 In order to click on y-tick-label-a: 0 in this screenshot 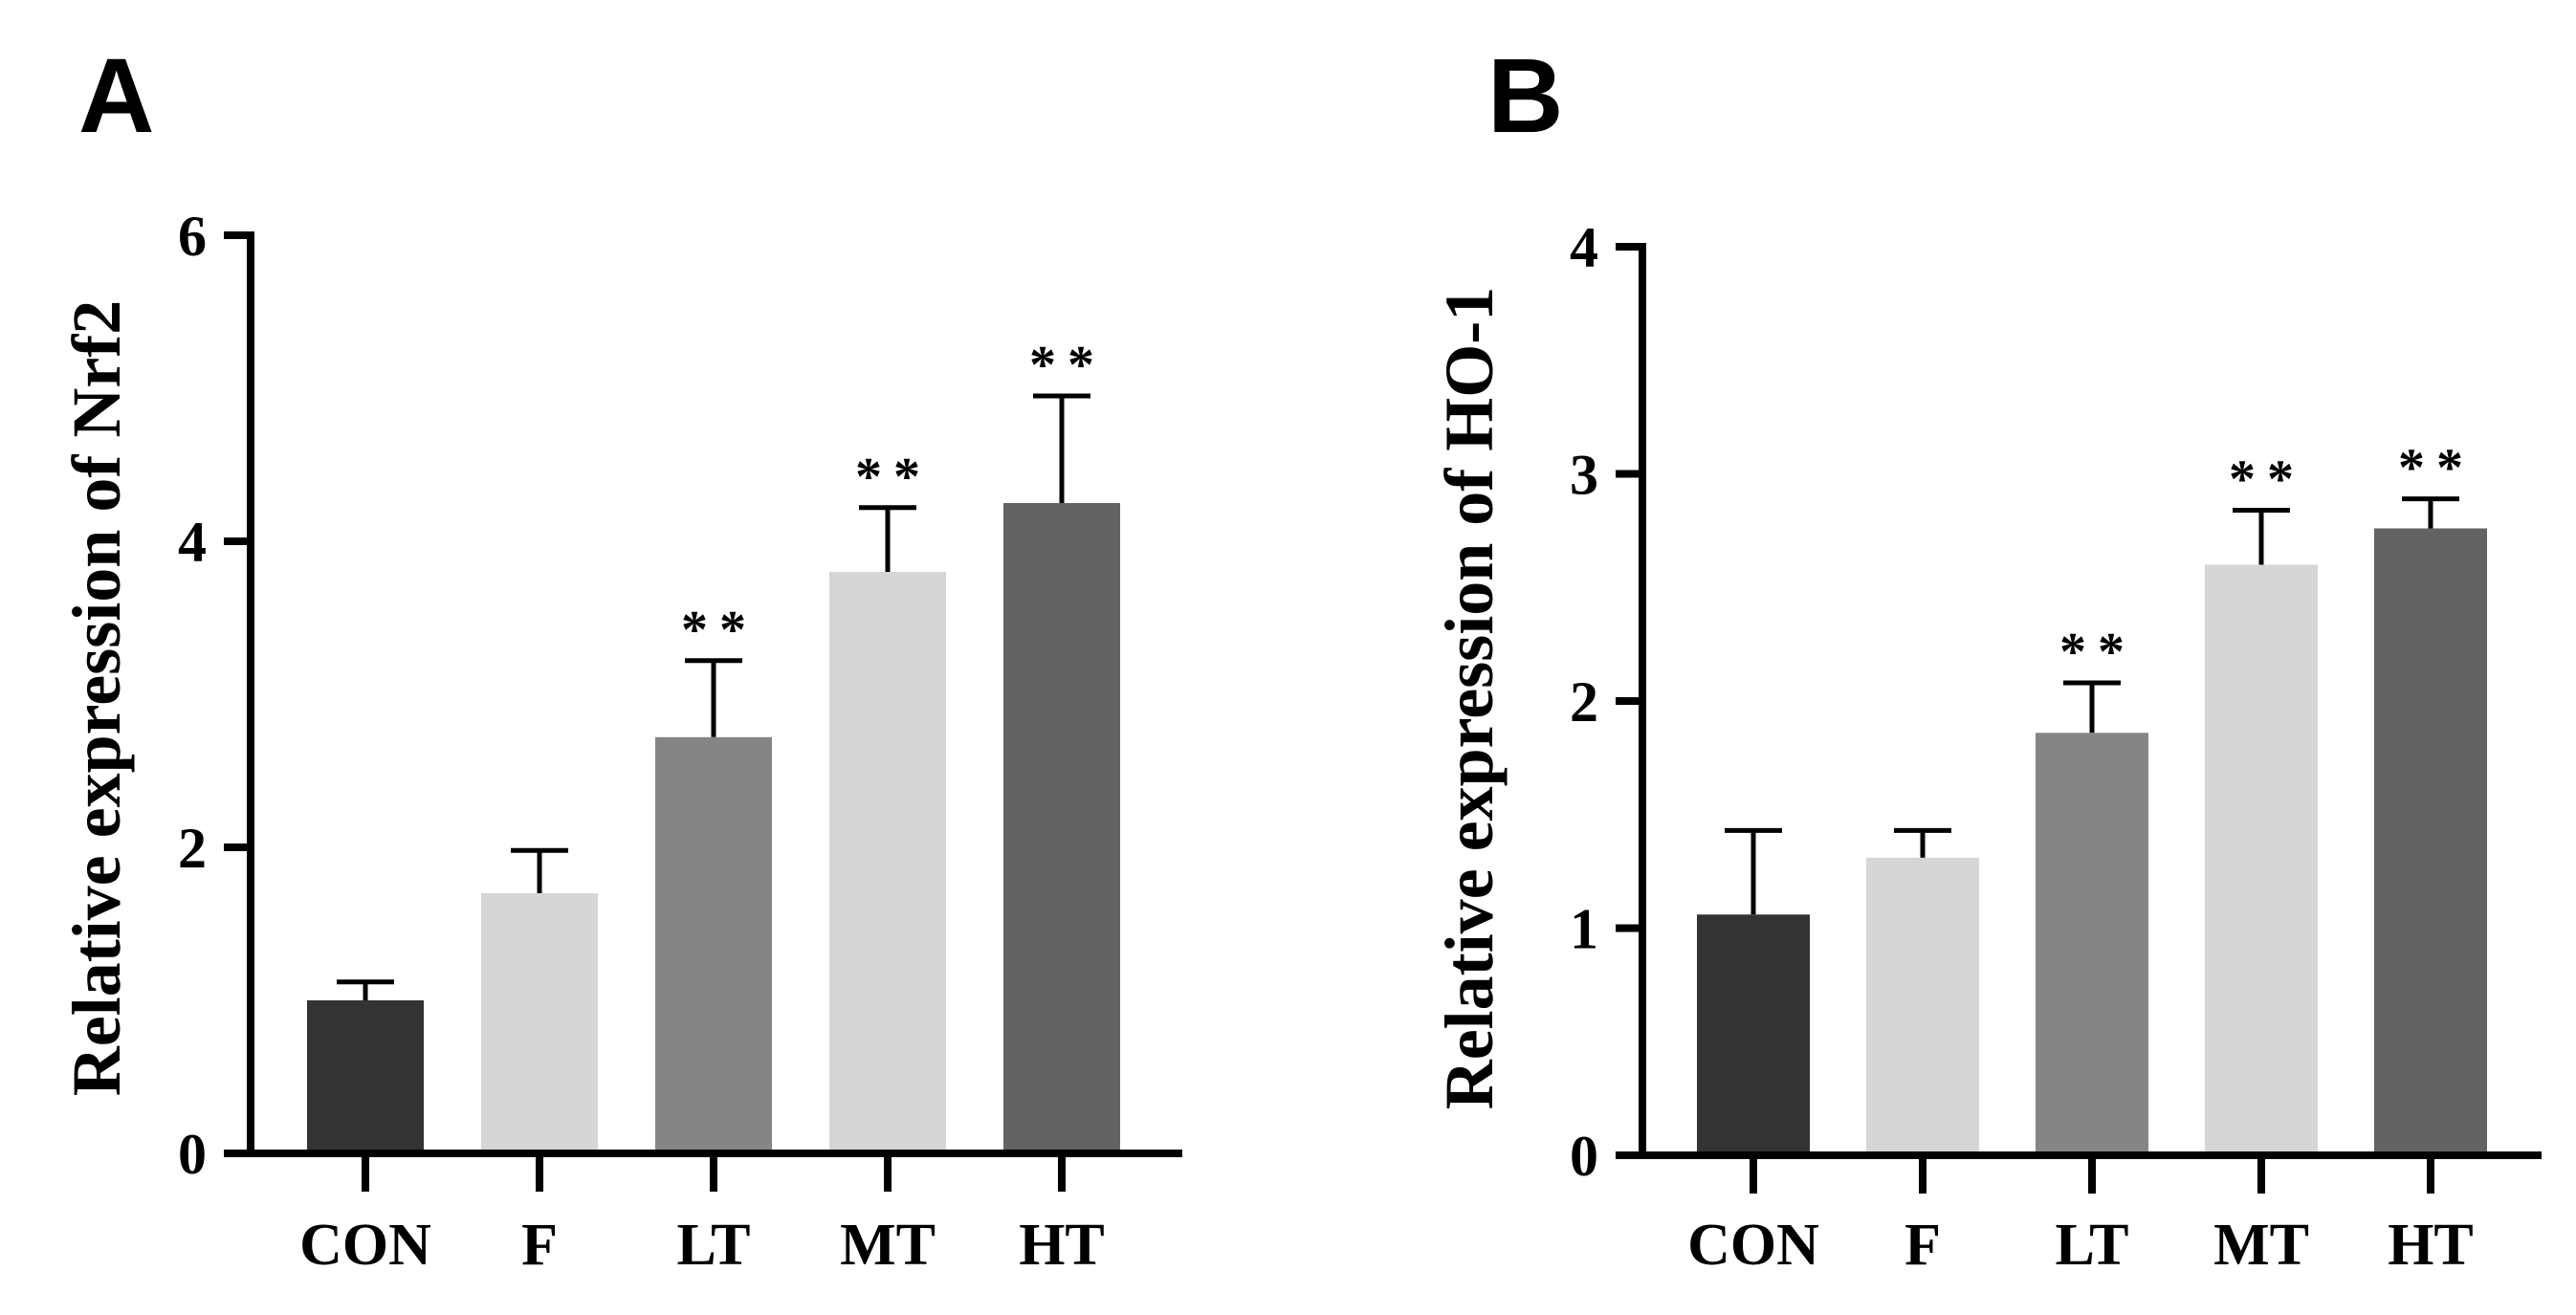, I will do `click(193, 1154)`.